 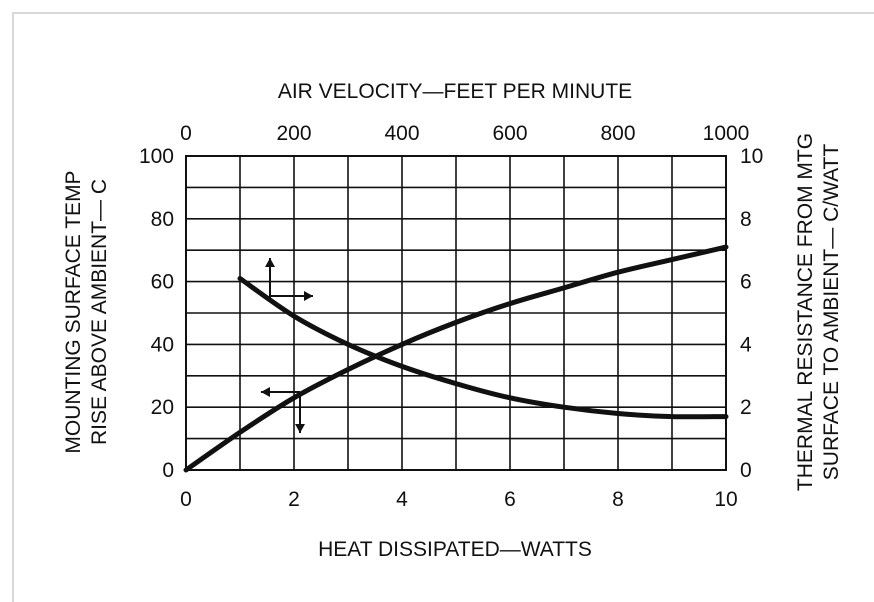 What do you see at coordinates (270, 262) in the screenshot?
I see `arrow-up-top-axis-head` at bounding box center [270, 262].